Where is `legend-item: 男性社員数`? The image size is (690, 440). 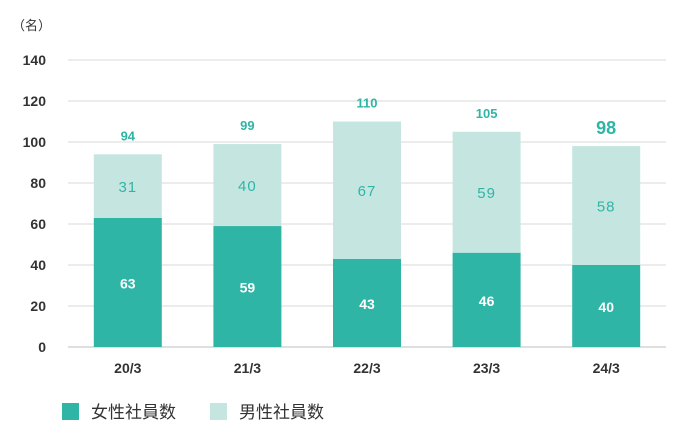
legend-item: 男性社員数 is located at coordinates (267, 412).